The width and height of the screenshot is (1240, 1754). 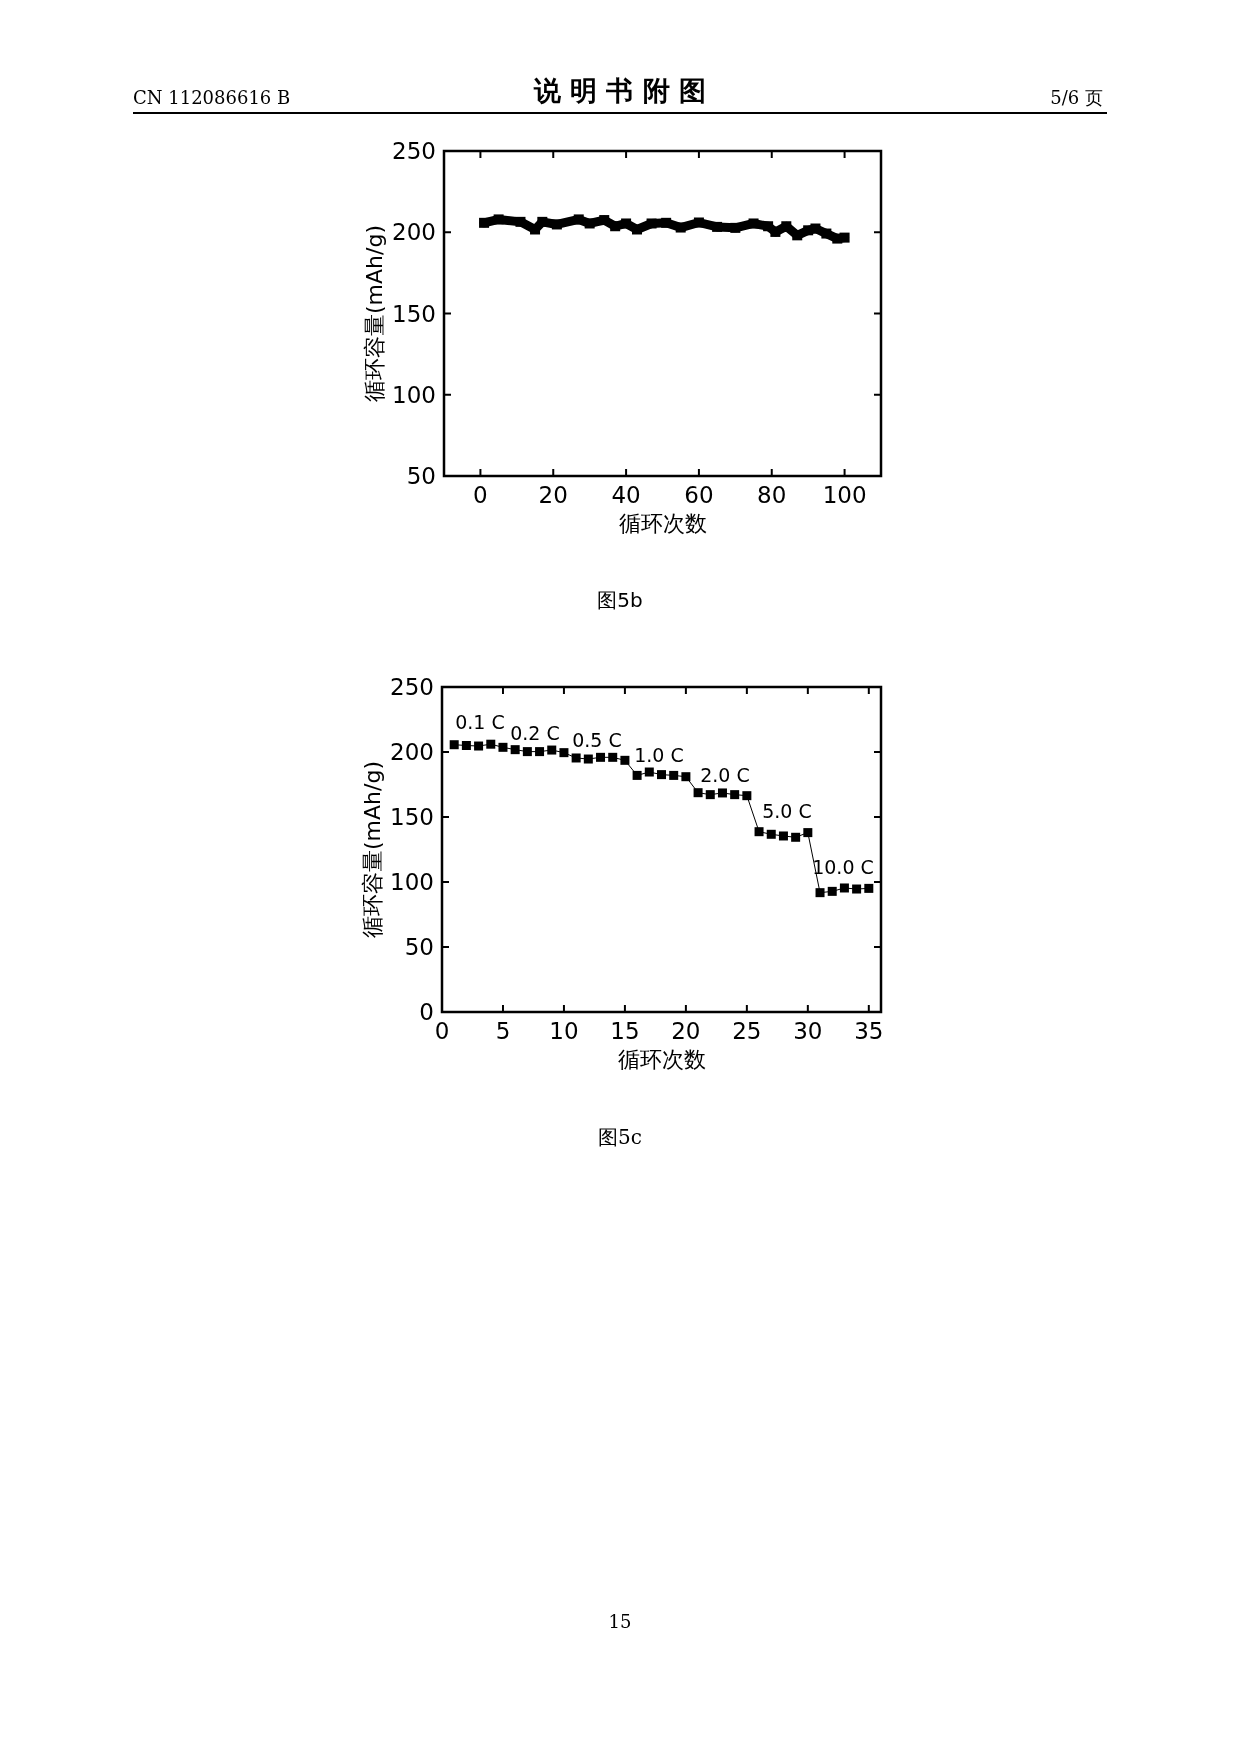 I want to click on x-tick-label: 100, so click(x=844, y=495).